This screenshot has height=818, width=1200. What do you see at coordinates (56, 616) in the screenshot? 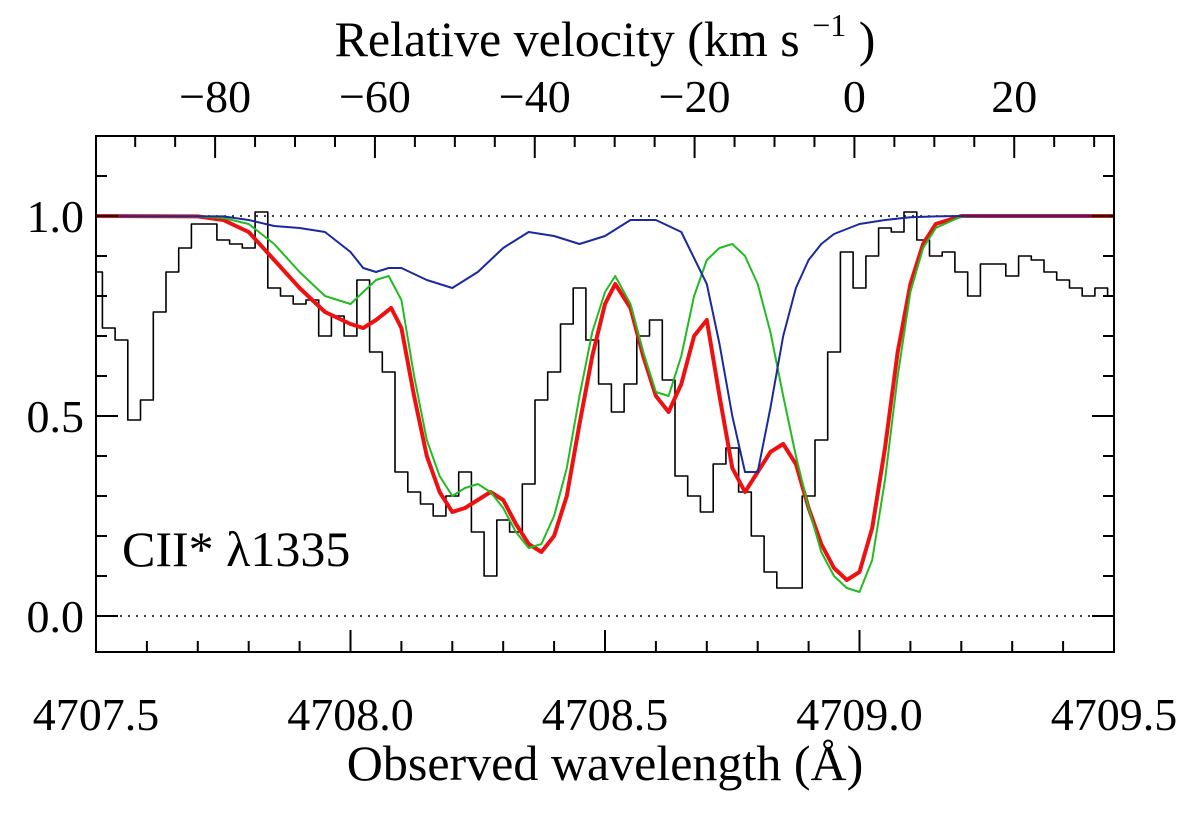
I see `y-tick-label: 0.0` at bounding box center [56, 616].